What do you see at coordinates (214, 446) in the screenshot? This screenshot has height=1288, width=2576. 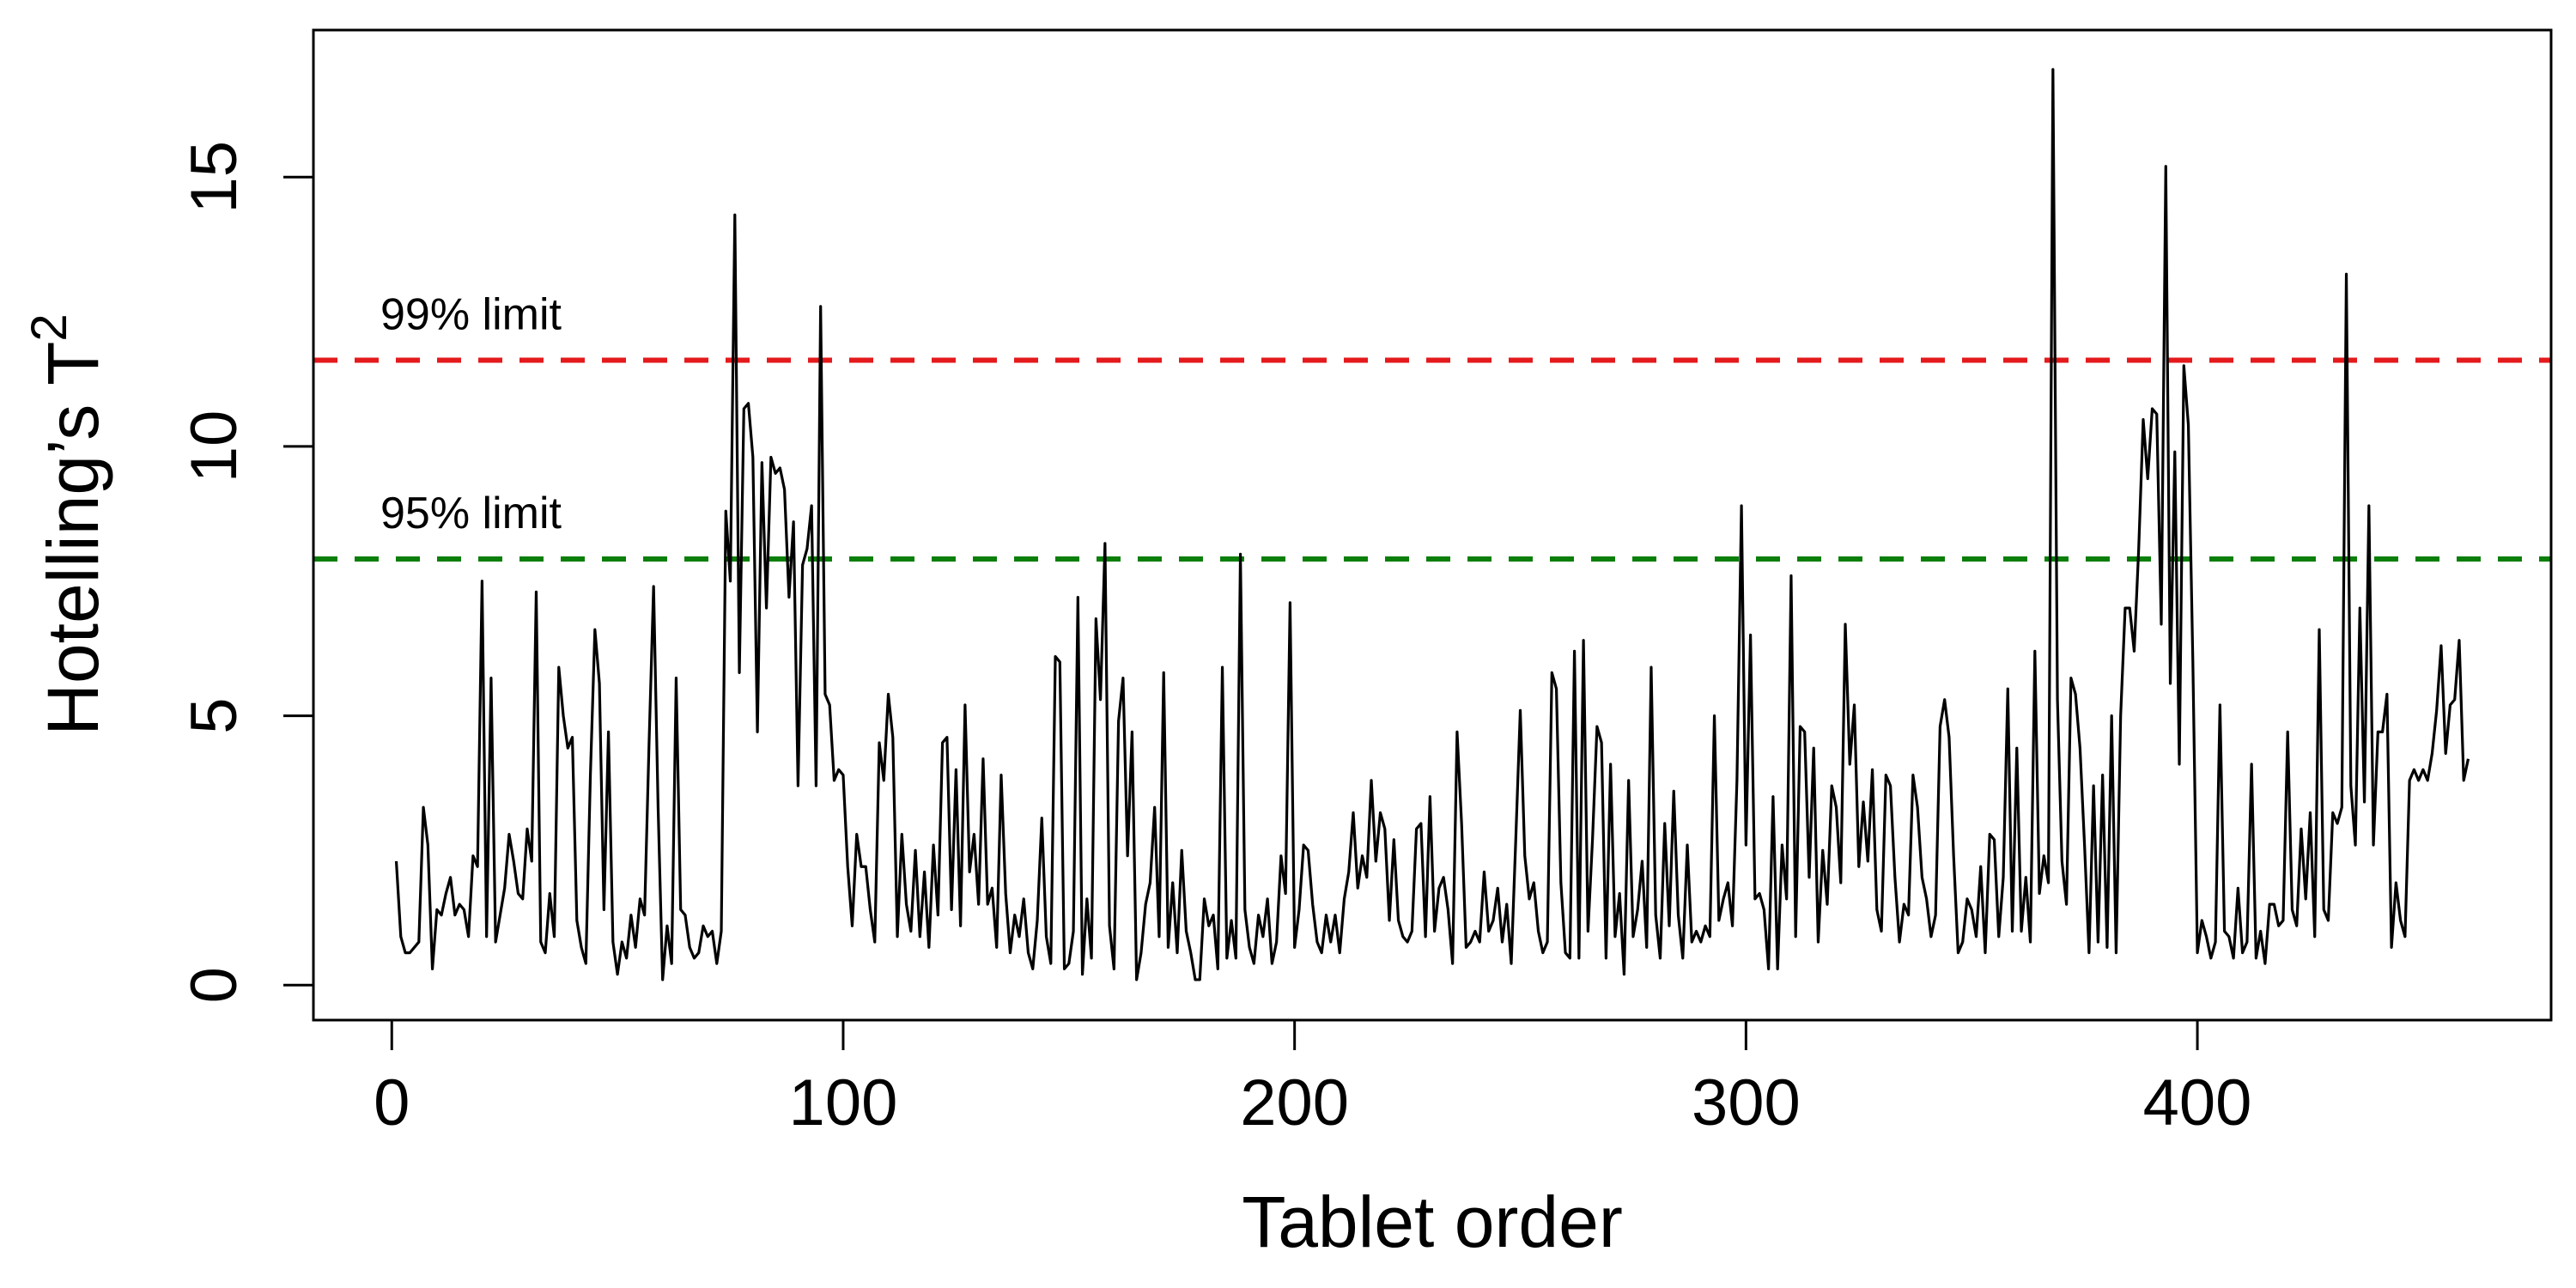 I see `y-tick-label: 10` at bounding box center [214, 446].